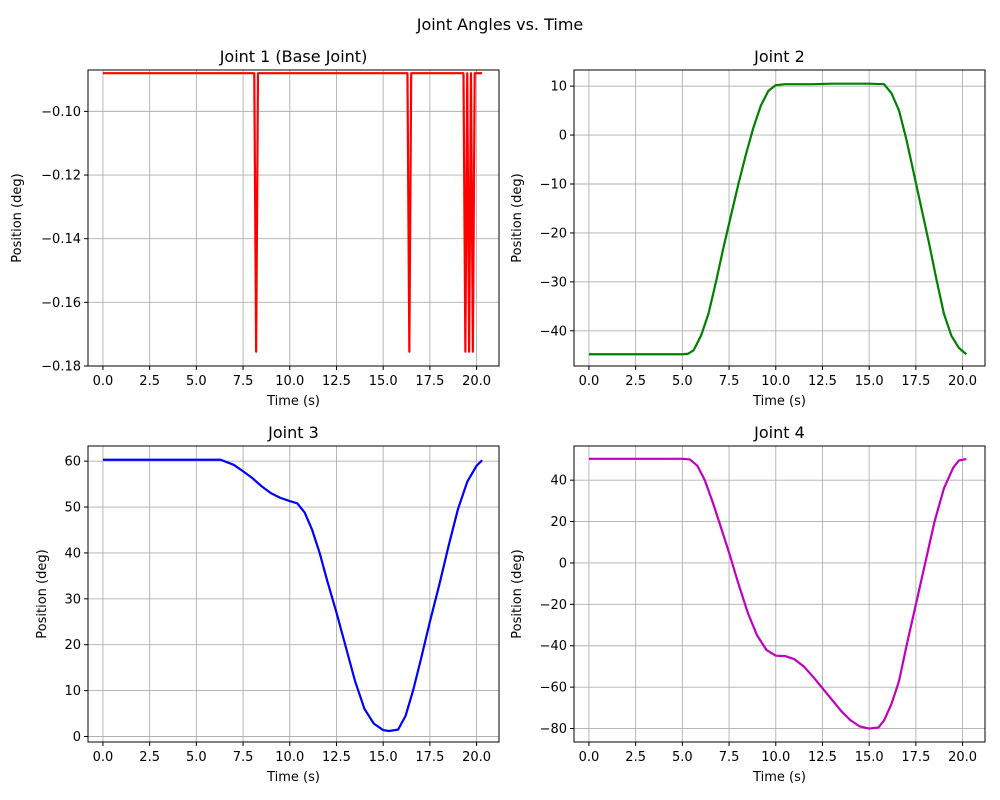  I want to click on figure-title: Joint Angles vs. Time, so click(500, 24).